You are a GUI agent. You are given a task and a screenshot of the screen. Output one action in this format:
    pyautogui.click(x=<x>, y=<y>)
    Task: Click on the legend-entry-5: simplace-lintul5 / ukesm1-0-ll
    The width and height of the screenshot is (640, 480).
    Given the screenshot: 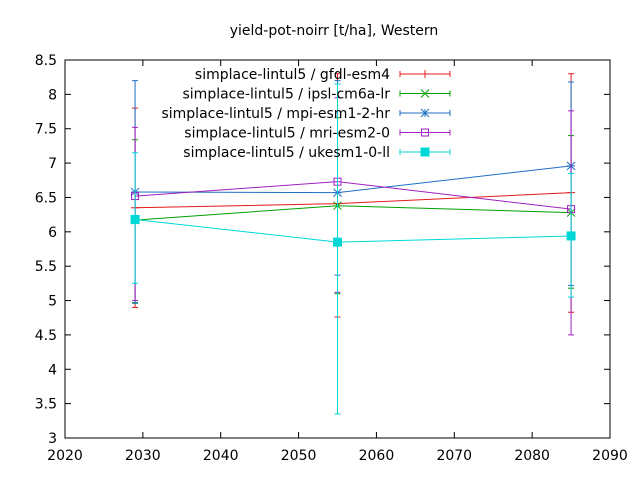 What is the action you would take?
    pyautogui.click(x=317, y=153)
    